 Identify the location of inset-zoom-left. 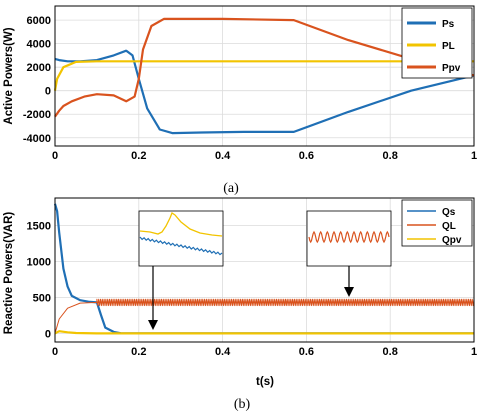
(181, 238).